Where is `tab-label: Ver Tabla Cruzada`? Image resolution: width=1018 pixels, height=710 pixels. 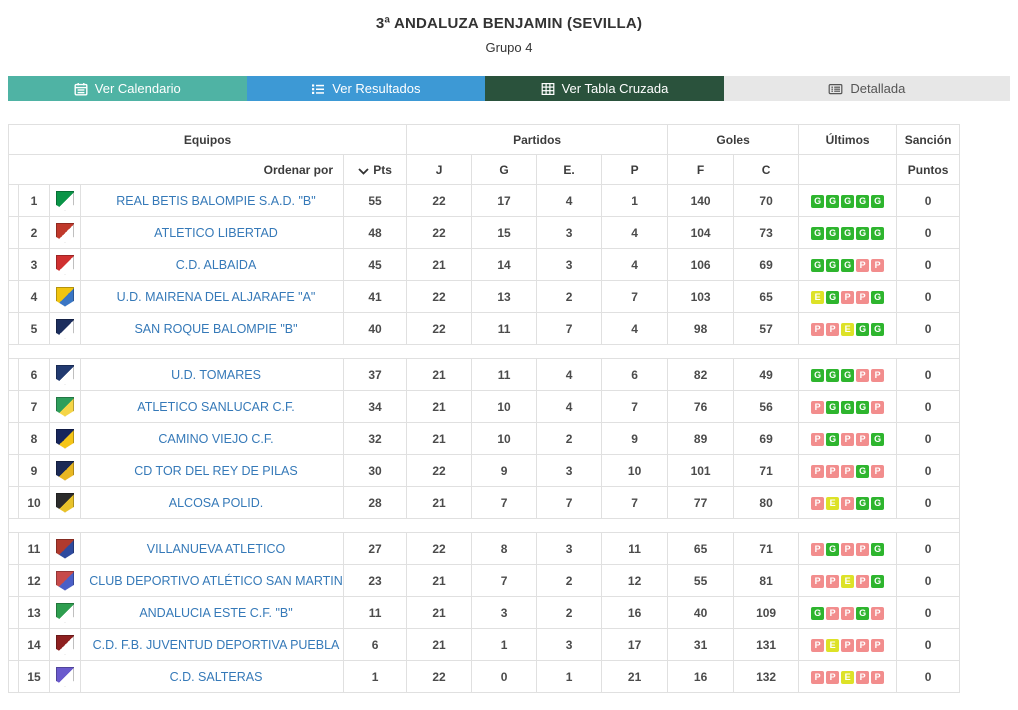 tab-label: Ver Tabla Cruzada is located at coordinates (615, 88).